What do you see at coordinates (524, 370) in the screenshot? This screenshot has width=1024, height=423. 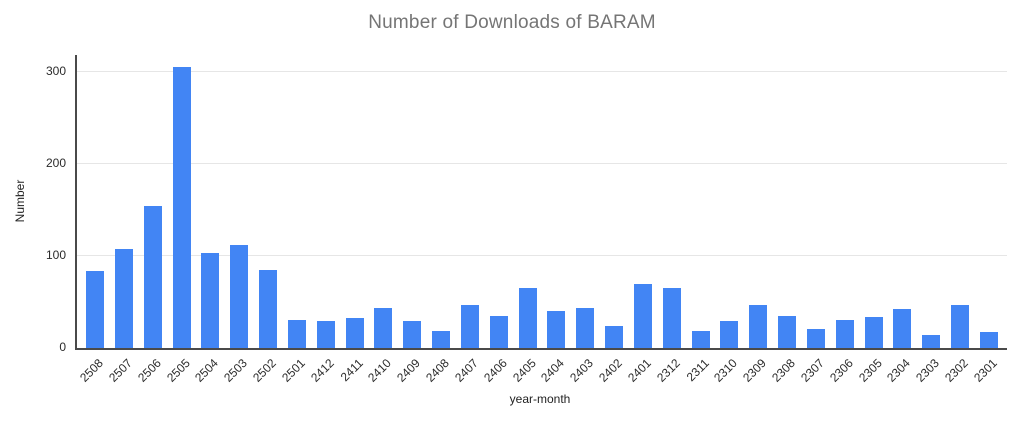 I see `x-tick-label-2405: 2405` at bounding box center [524, 370].